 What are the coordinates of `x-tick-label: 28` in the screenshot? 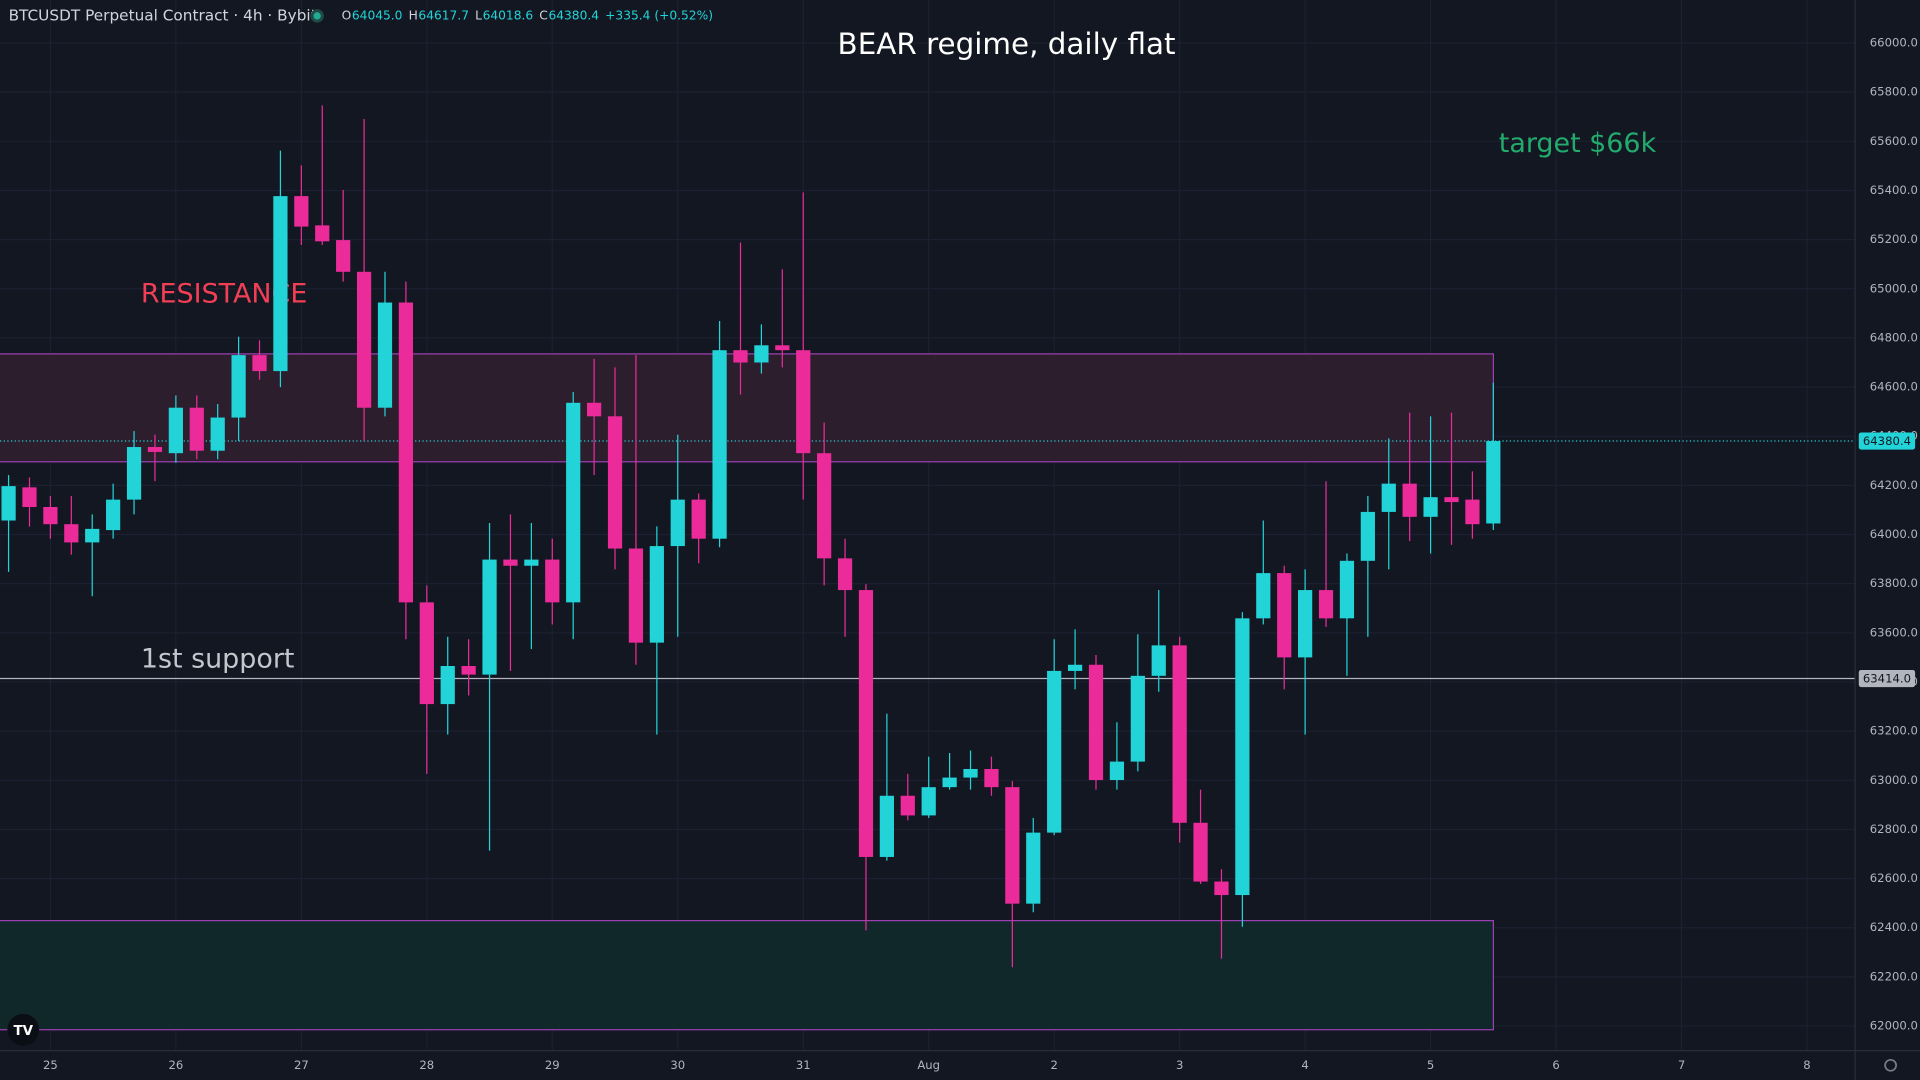 It's located at (426, 1065).